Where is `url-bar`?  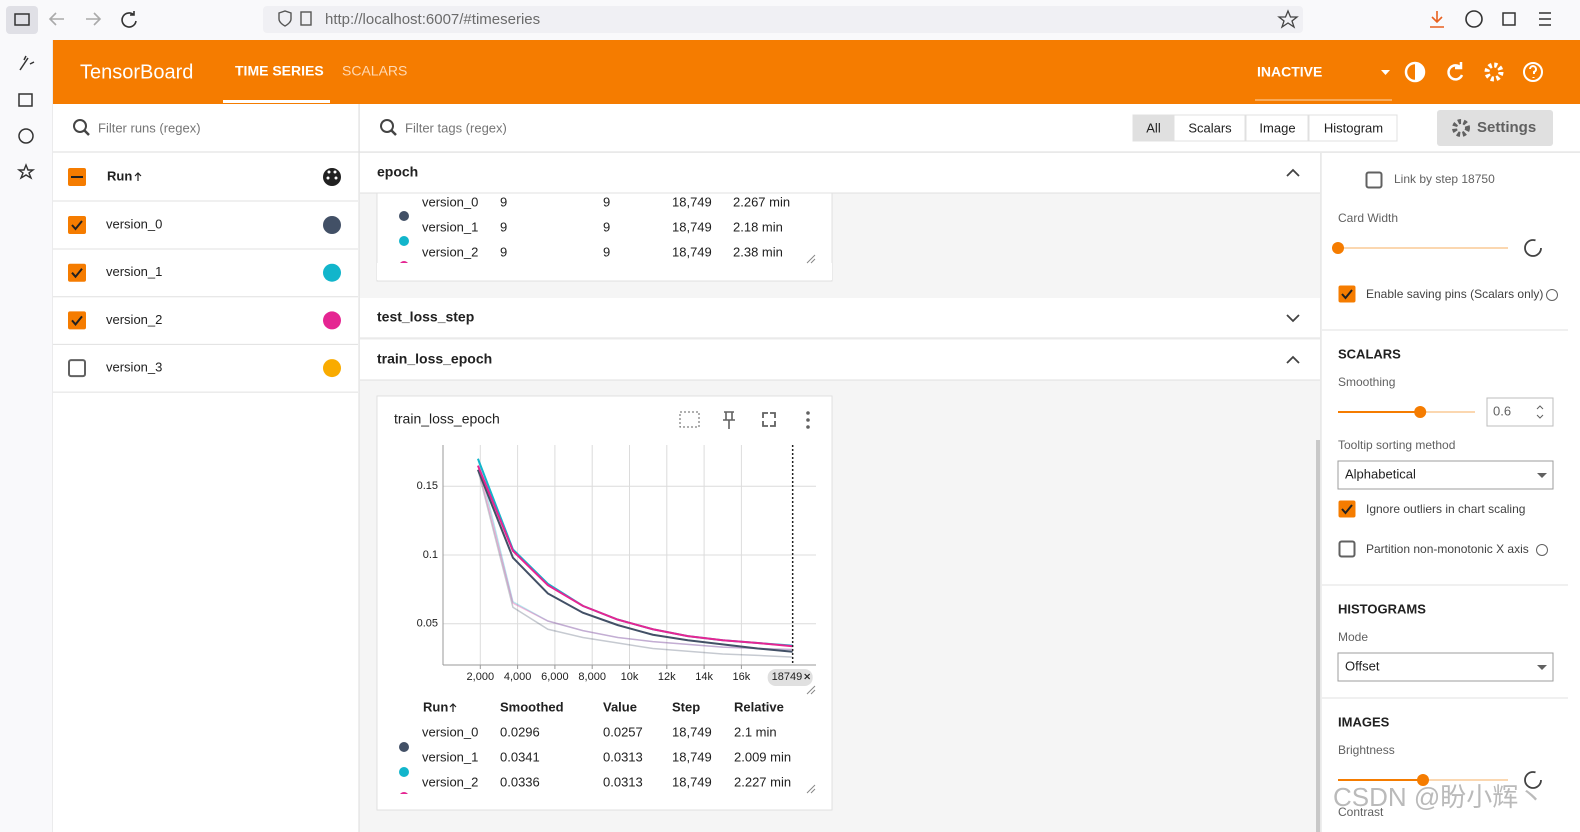
url-bar is located at coordinates (783, 19).